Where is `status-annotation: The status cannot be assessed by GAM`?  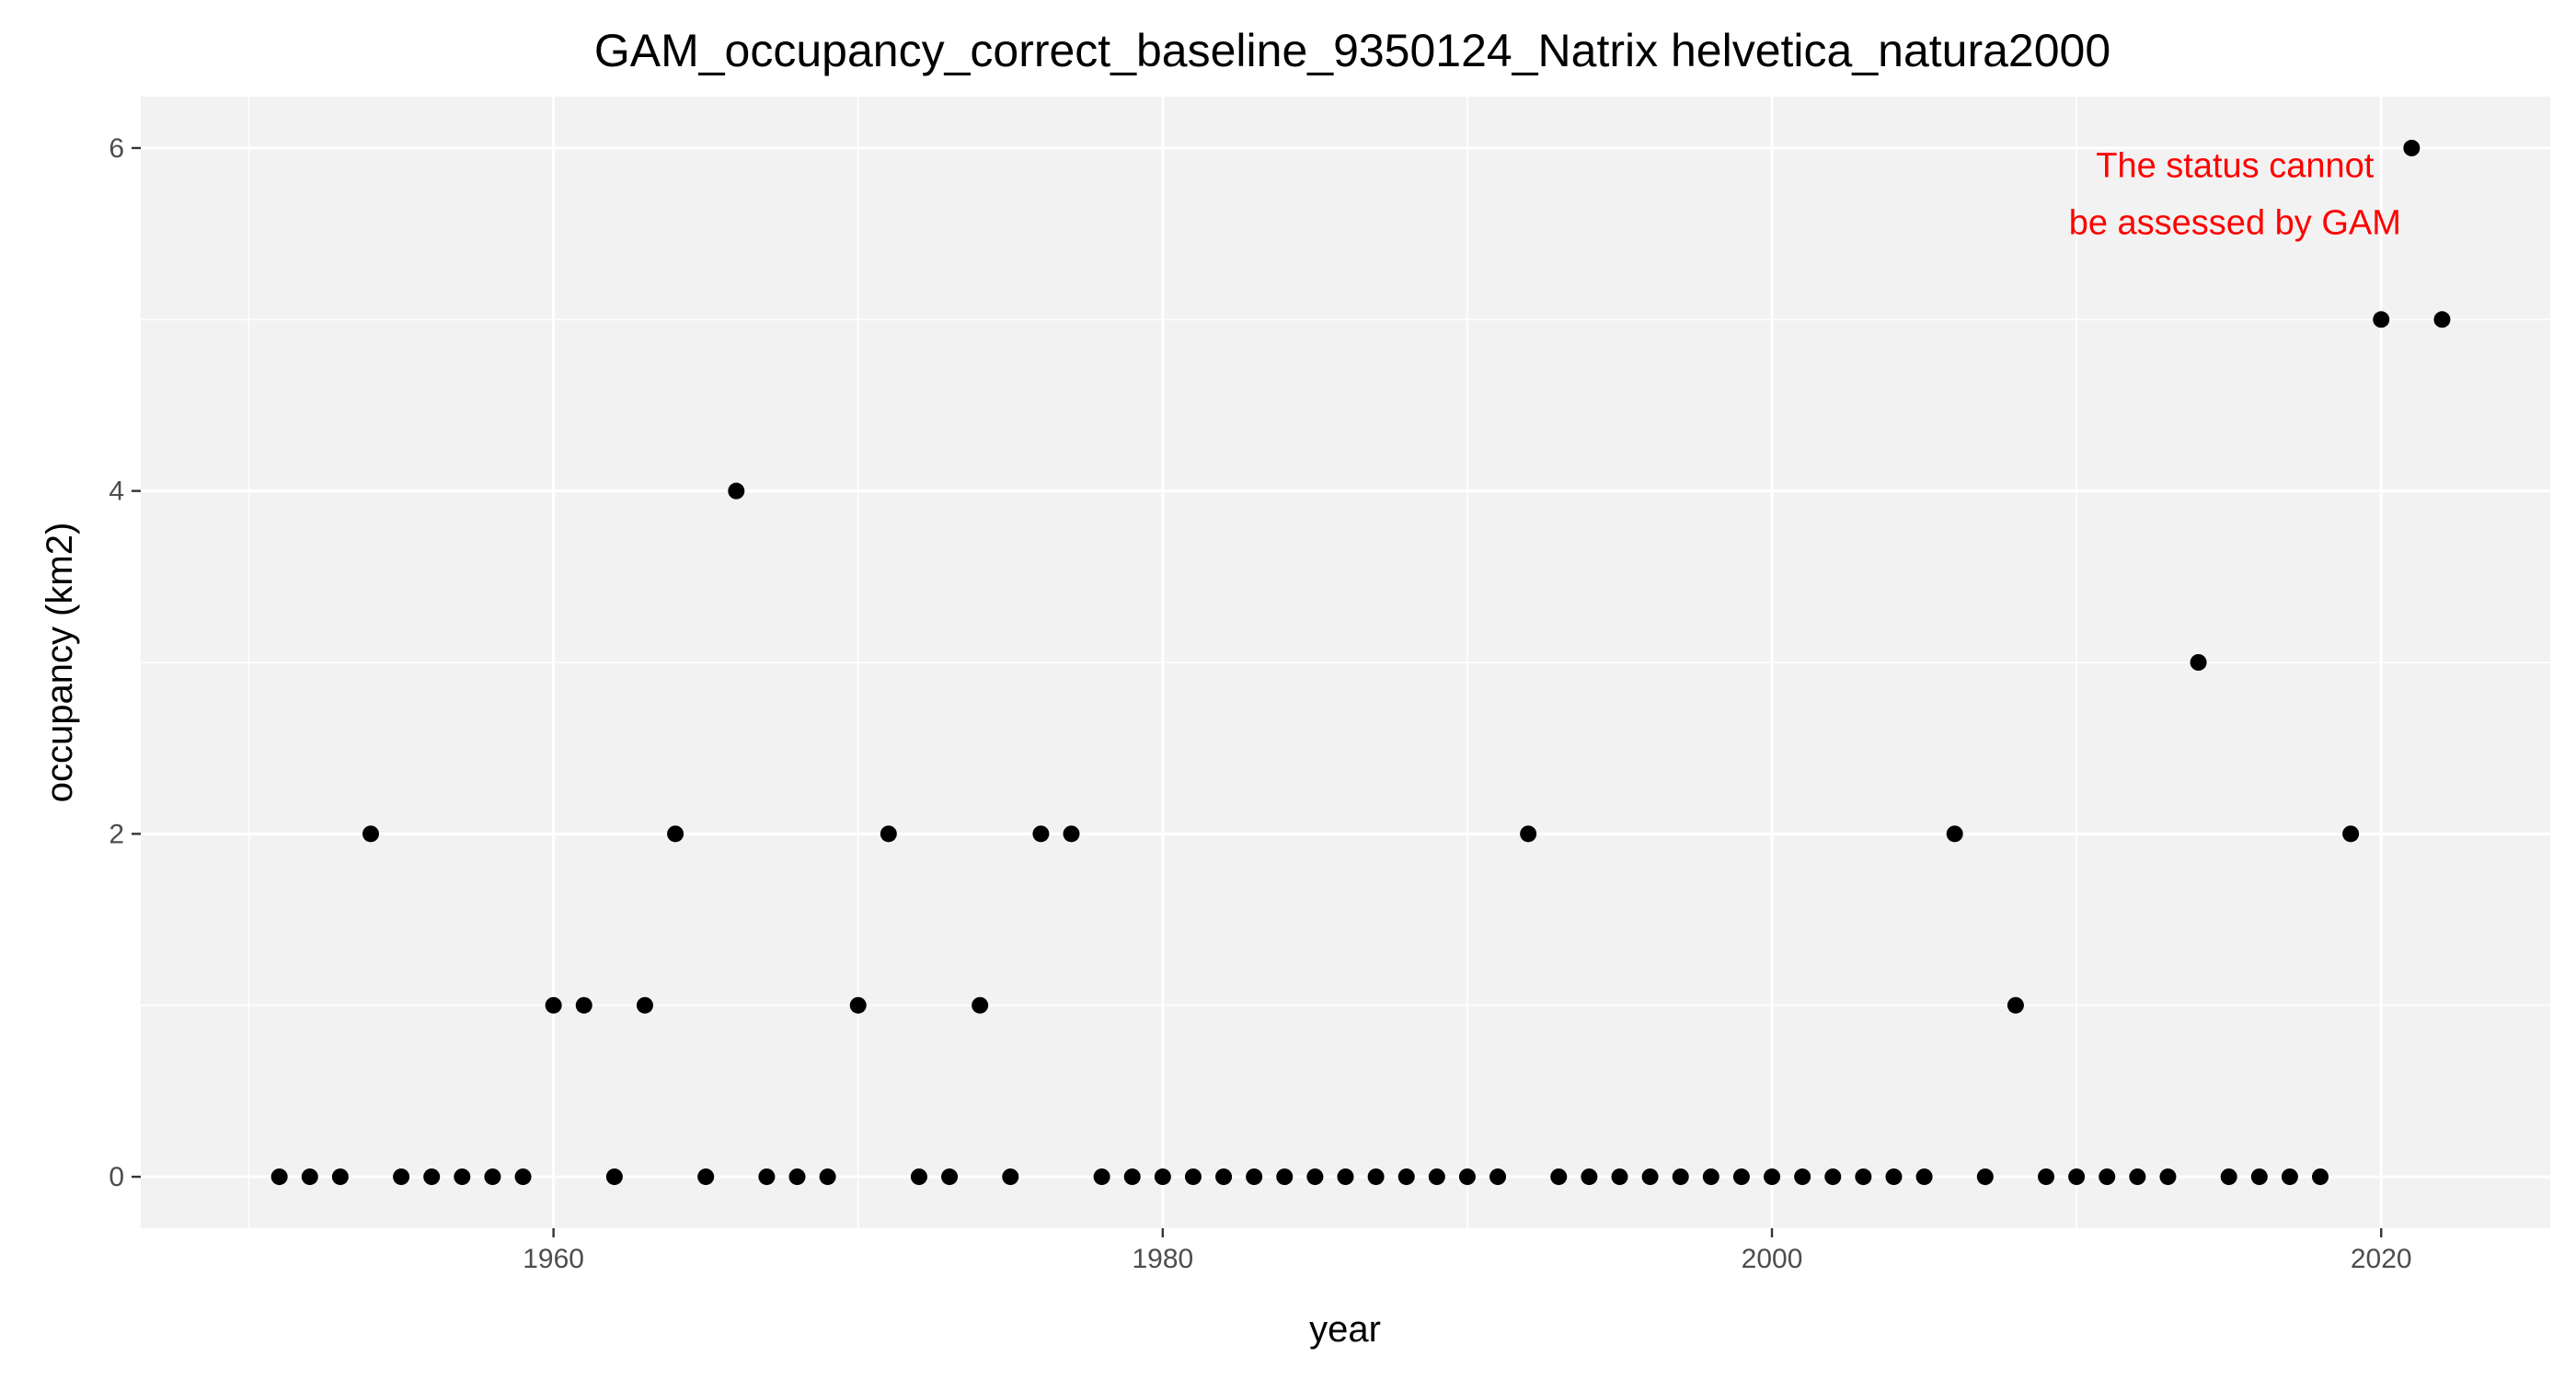
status-annotation: The status cannot be assessed by GAM is located at coordinates (2235, 195).